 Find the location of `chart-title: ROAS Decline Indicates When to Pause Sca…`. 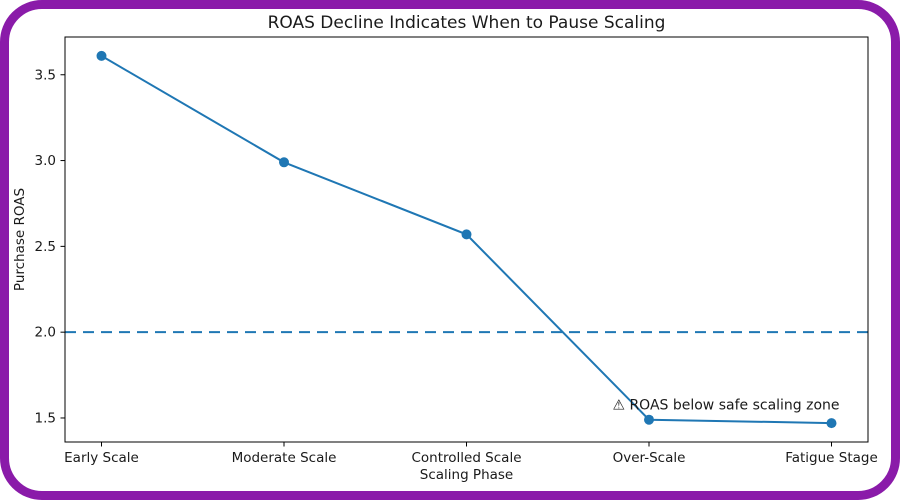

chart-title: ROAS Decline Indicates When to Pause Sca… is located at coordinates (467, 23).